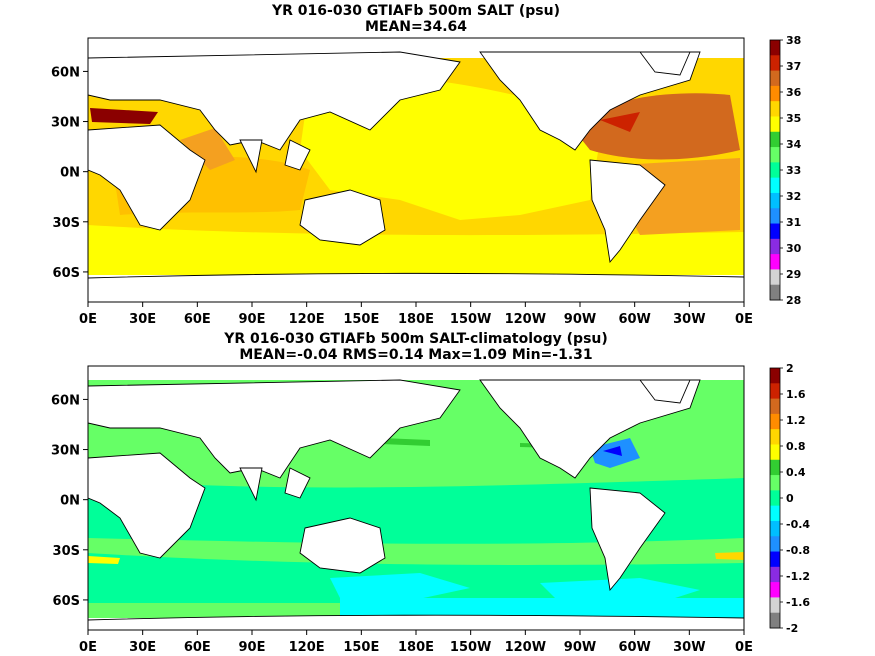 This screenshot has width=875, height=656. What do you see at coordinates (798, 524) in the screenshot?
I see `colorbar-label: -0.4` at bounding box center [798, 524].